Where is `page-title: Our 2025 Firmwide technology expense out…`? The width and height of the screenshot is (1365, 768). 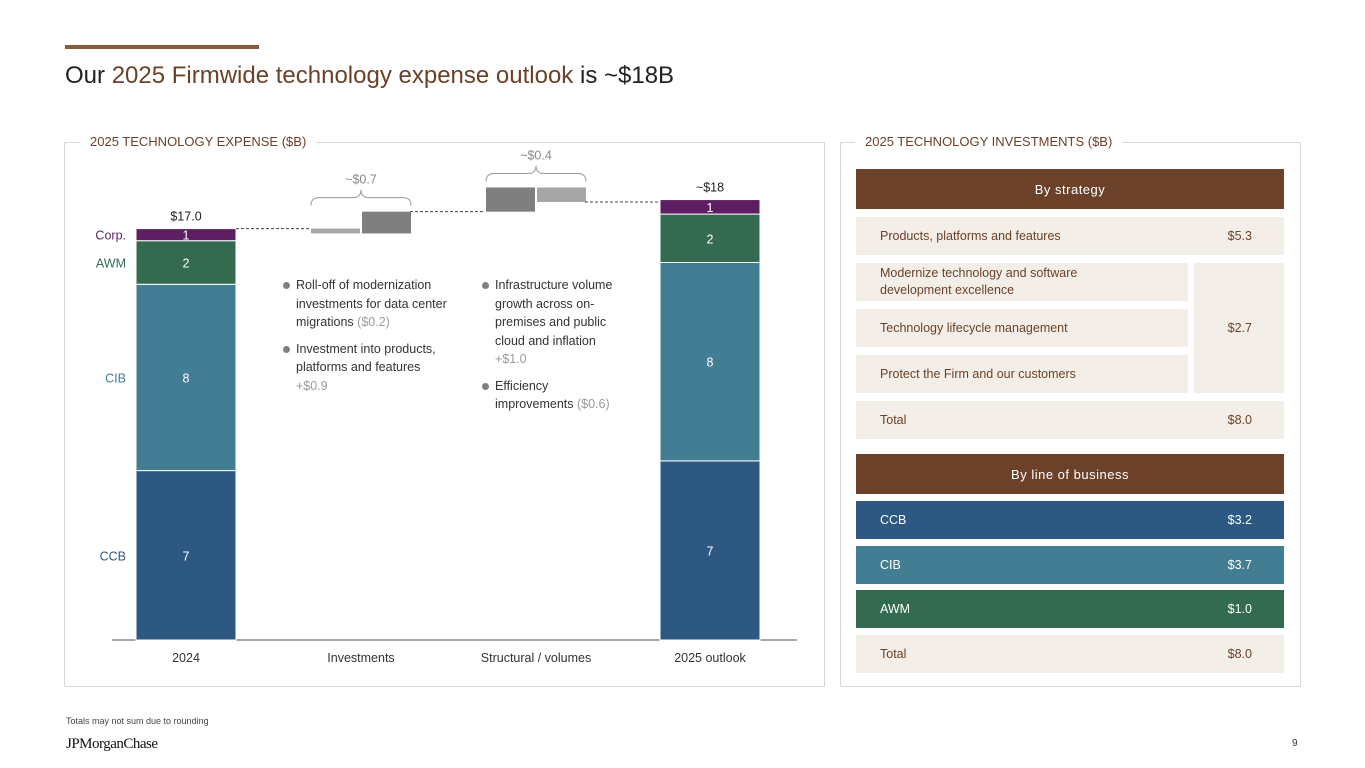 page-title: Our 2025 Firmwide technology expense out… is located at coordinates (370, 75).